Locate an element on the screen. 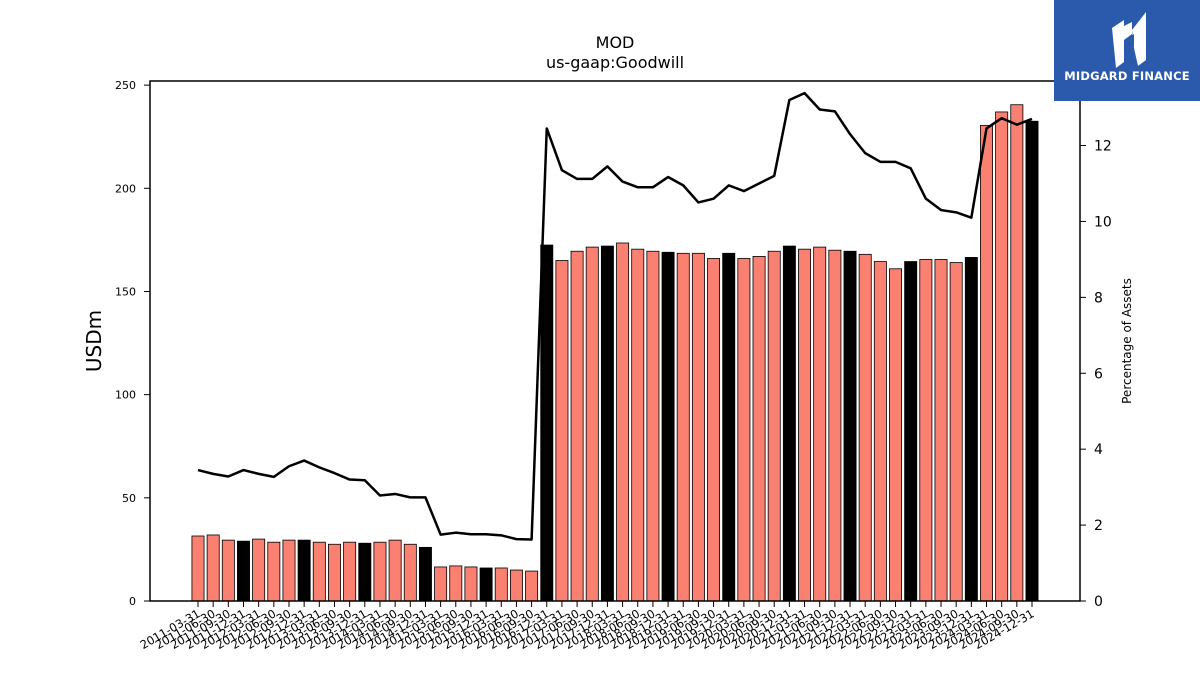 The height and width of the screenshot is (675, 1200). y2-tick-label: 2 is located at coordinates (1098, 526).